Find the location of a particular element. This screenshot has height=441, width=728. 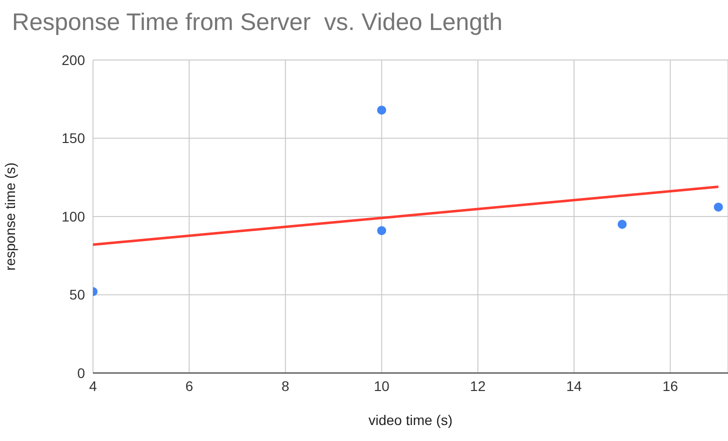

y-tick-label: 0 is located at coordinates (81, 372).